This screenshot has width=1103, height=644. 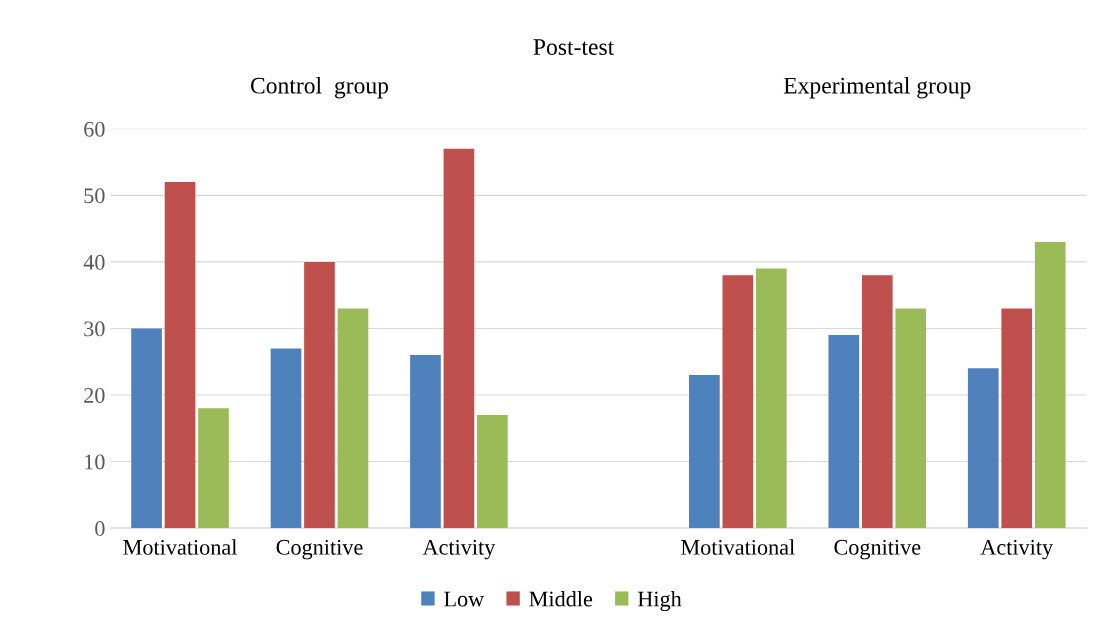 I want to click on text: Control group, so click(x=319, y=88).